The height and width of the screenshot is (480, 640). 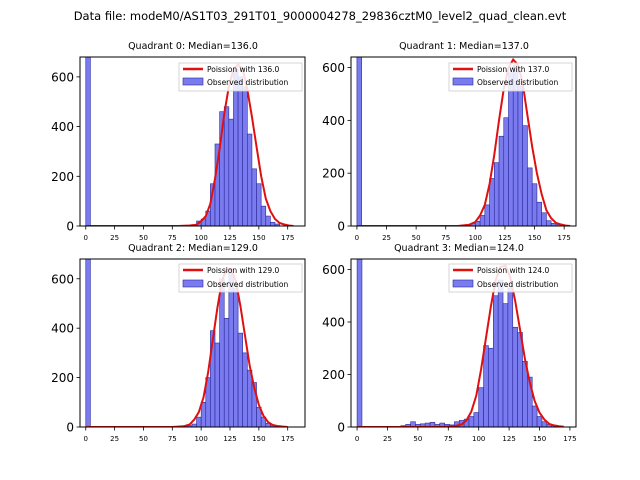 What do you see at coordinates (193, 248) in the screenshot?
I see `quadrant-2-title: Quadrant 2: Median=129.0` at bounding box center [193, 248].